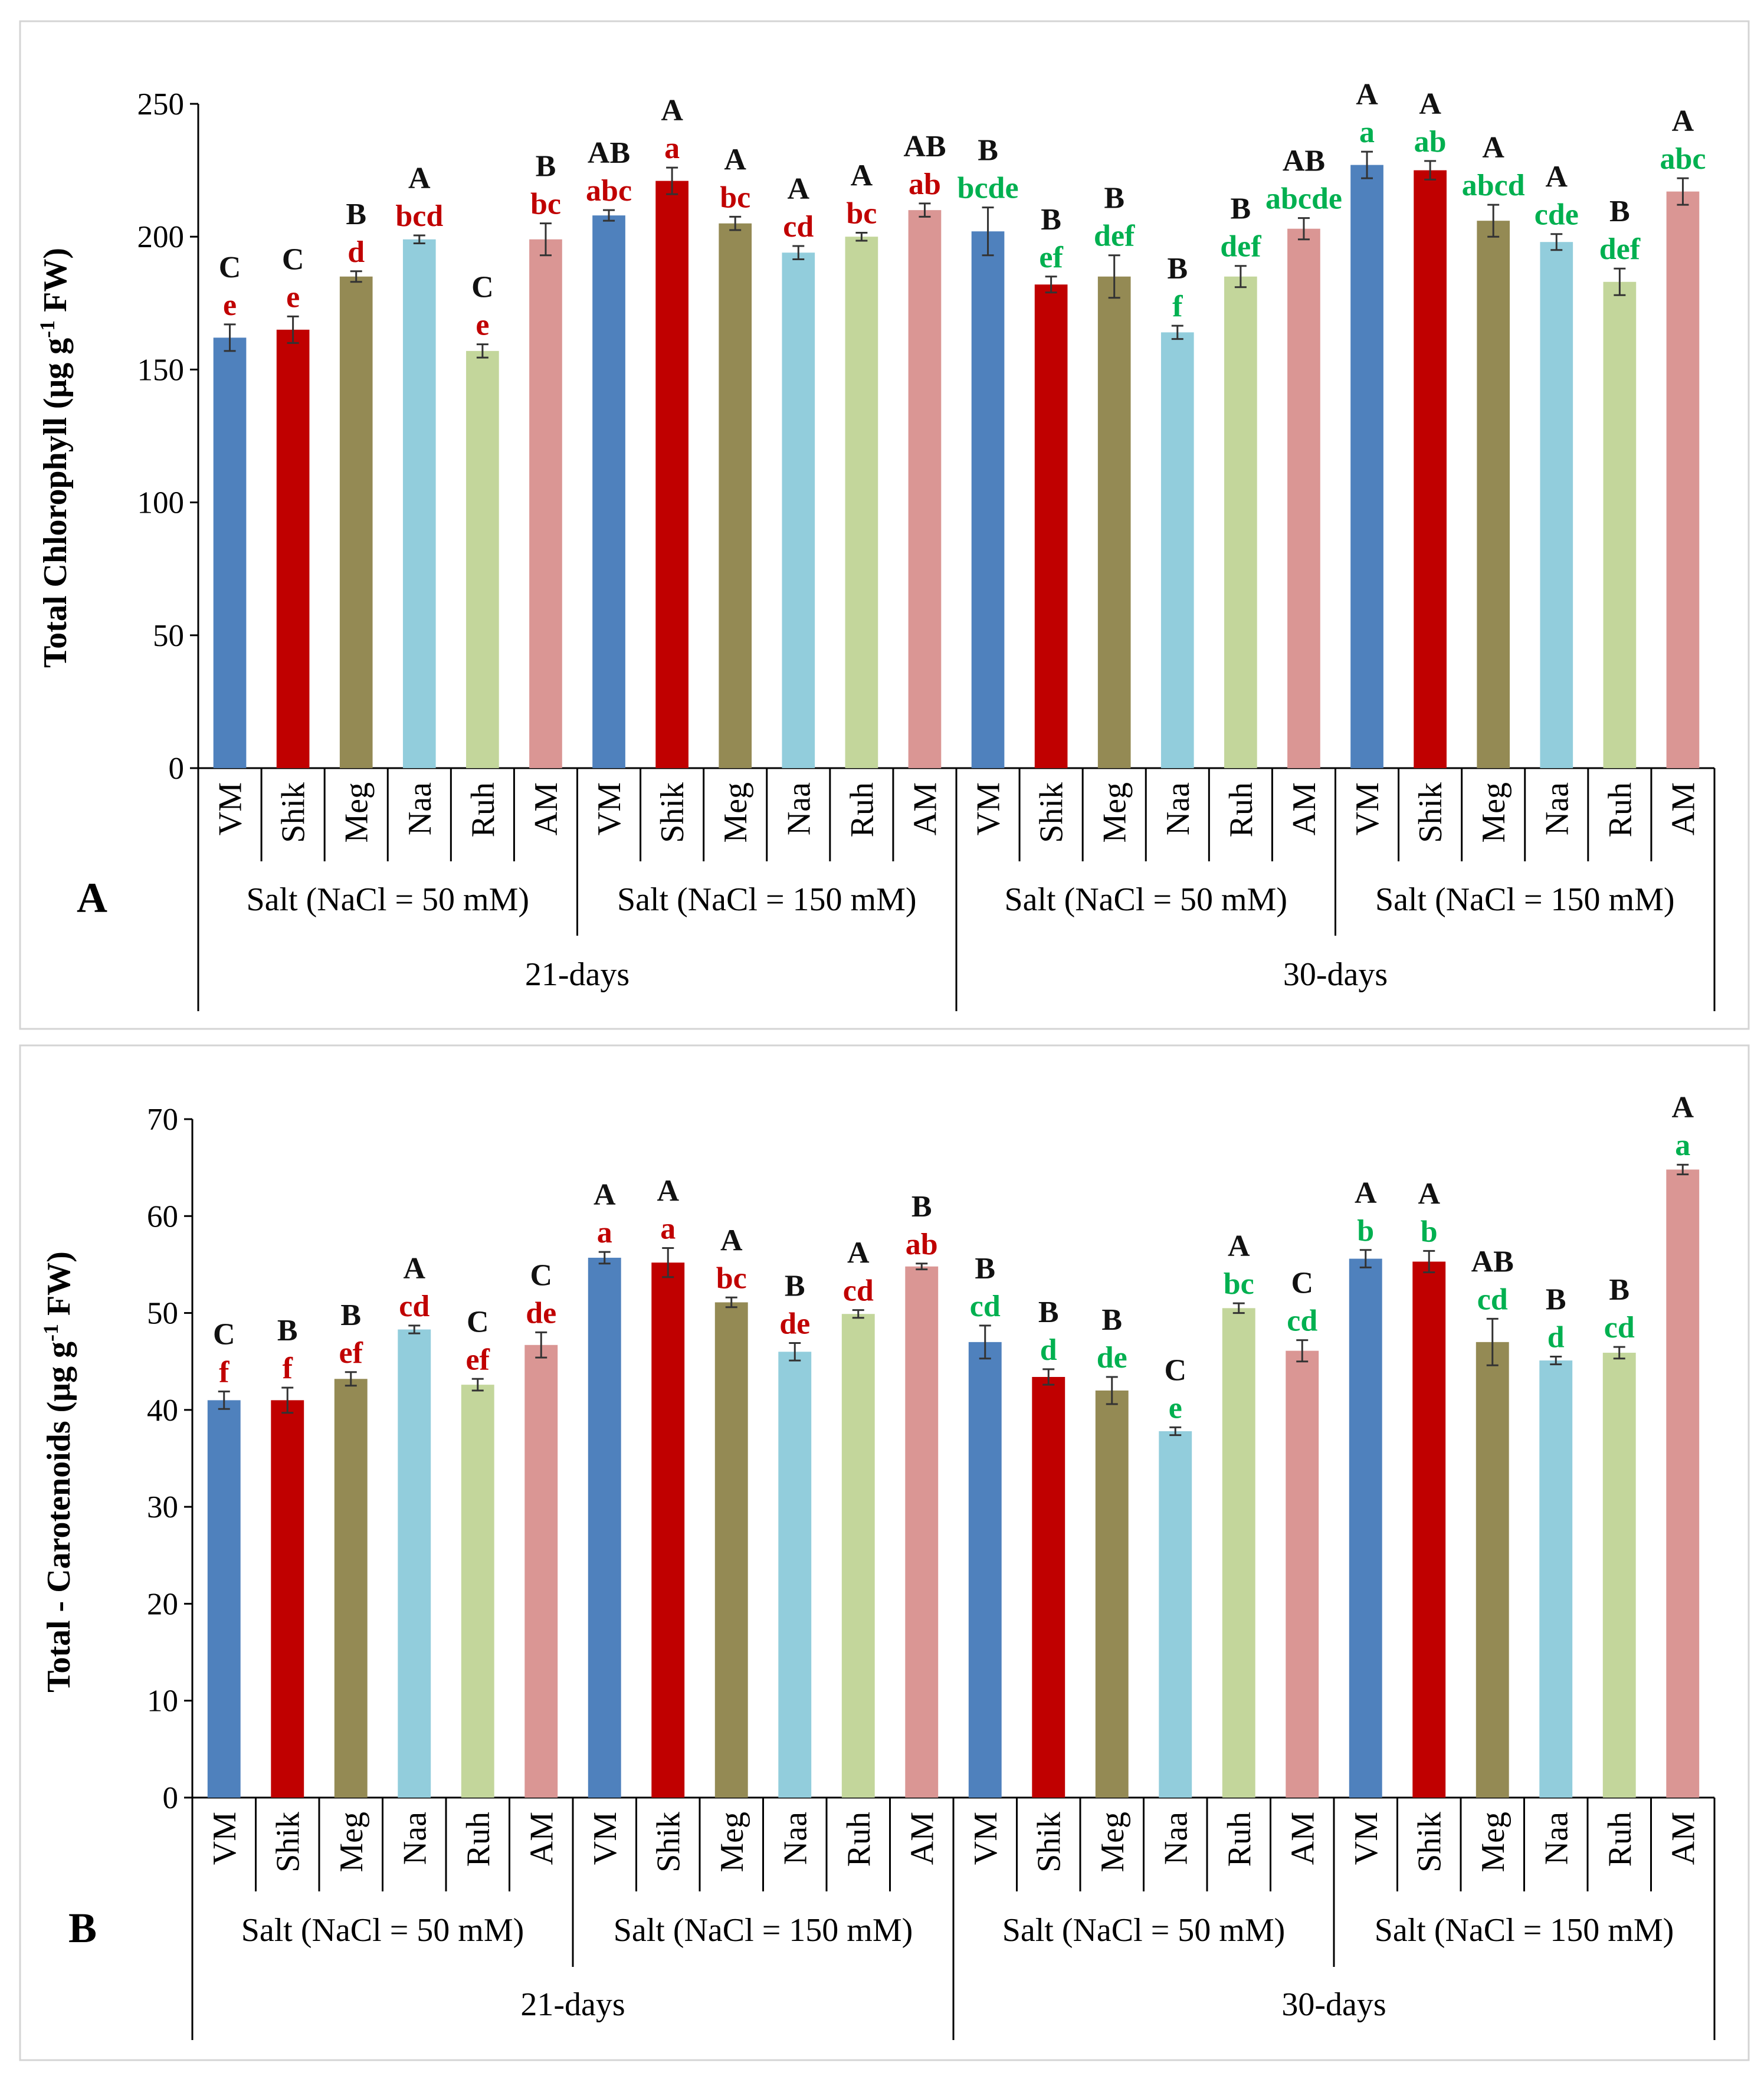  I want to click on y-axis-label-superscript: -1, so click(47, 329).